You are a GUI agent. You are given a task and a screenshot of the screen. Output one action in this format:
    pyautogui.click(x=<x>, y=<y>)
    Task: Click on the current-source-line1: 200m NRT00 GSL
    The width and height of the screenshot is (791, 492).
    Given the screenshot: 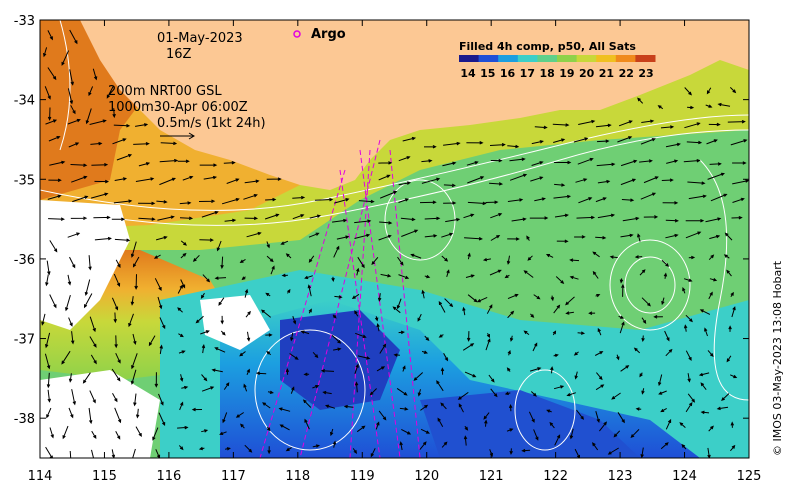 What is the action you would take?
    pyautogui.click(x=165, y=91)
    